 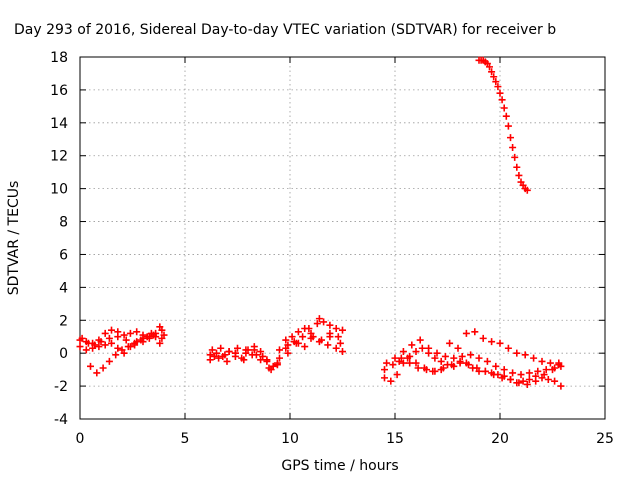 What do you see at coordinates (14, 238) in the screenshot?
I see `y-axis-title: SDTVAR / TECUs` at bounding box center [14, 238].